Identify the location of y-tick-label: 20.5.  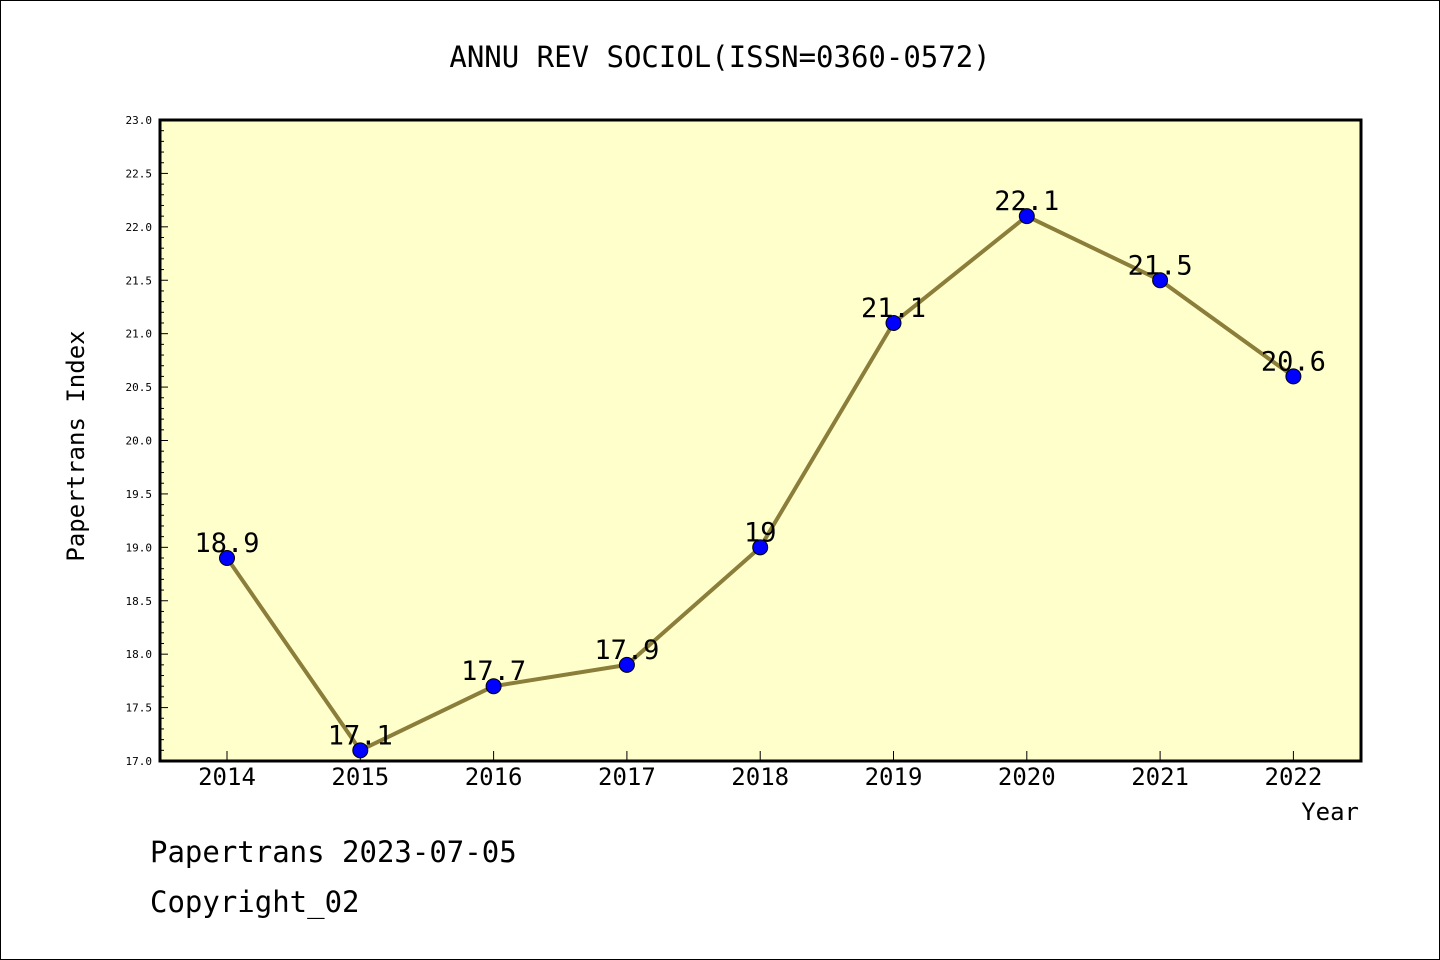
(139, 387).